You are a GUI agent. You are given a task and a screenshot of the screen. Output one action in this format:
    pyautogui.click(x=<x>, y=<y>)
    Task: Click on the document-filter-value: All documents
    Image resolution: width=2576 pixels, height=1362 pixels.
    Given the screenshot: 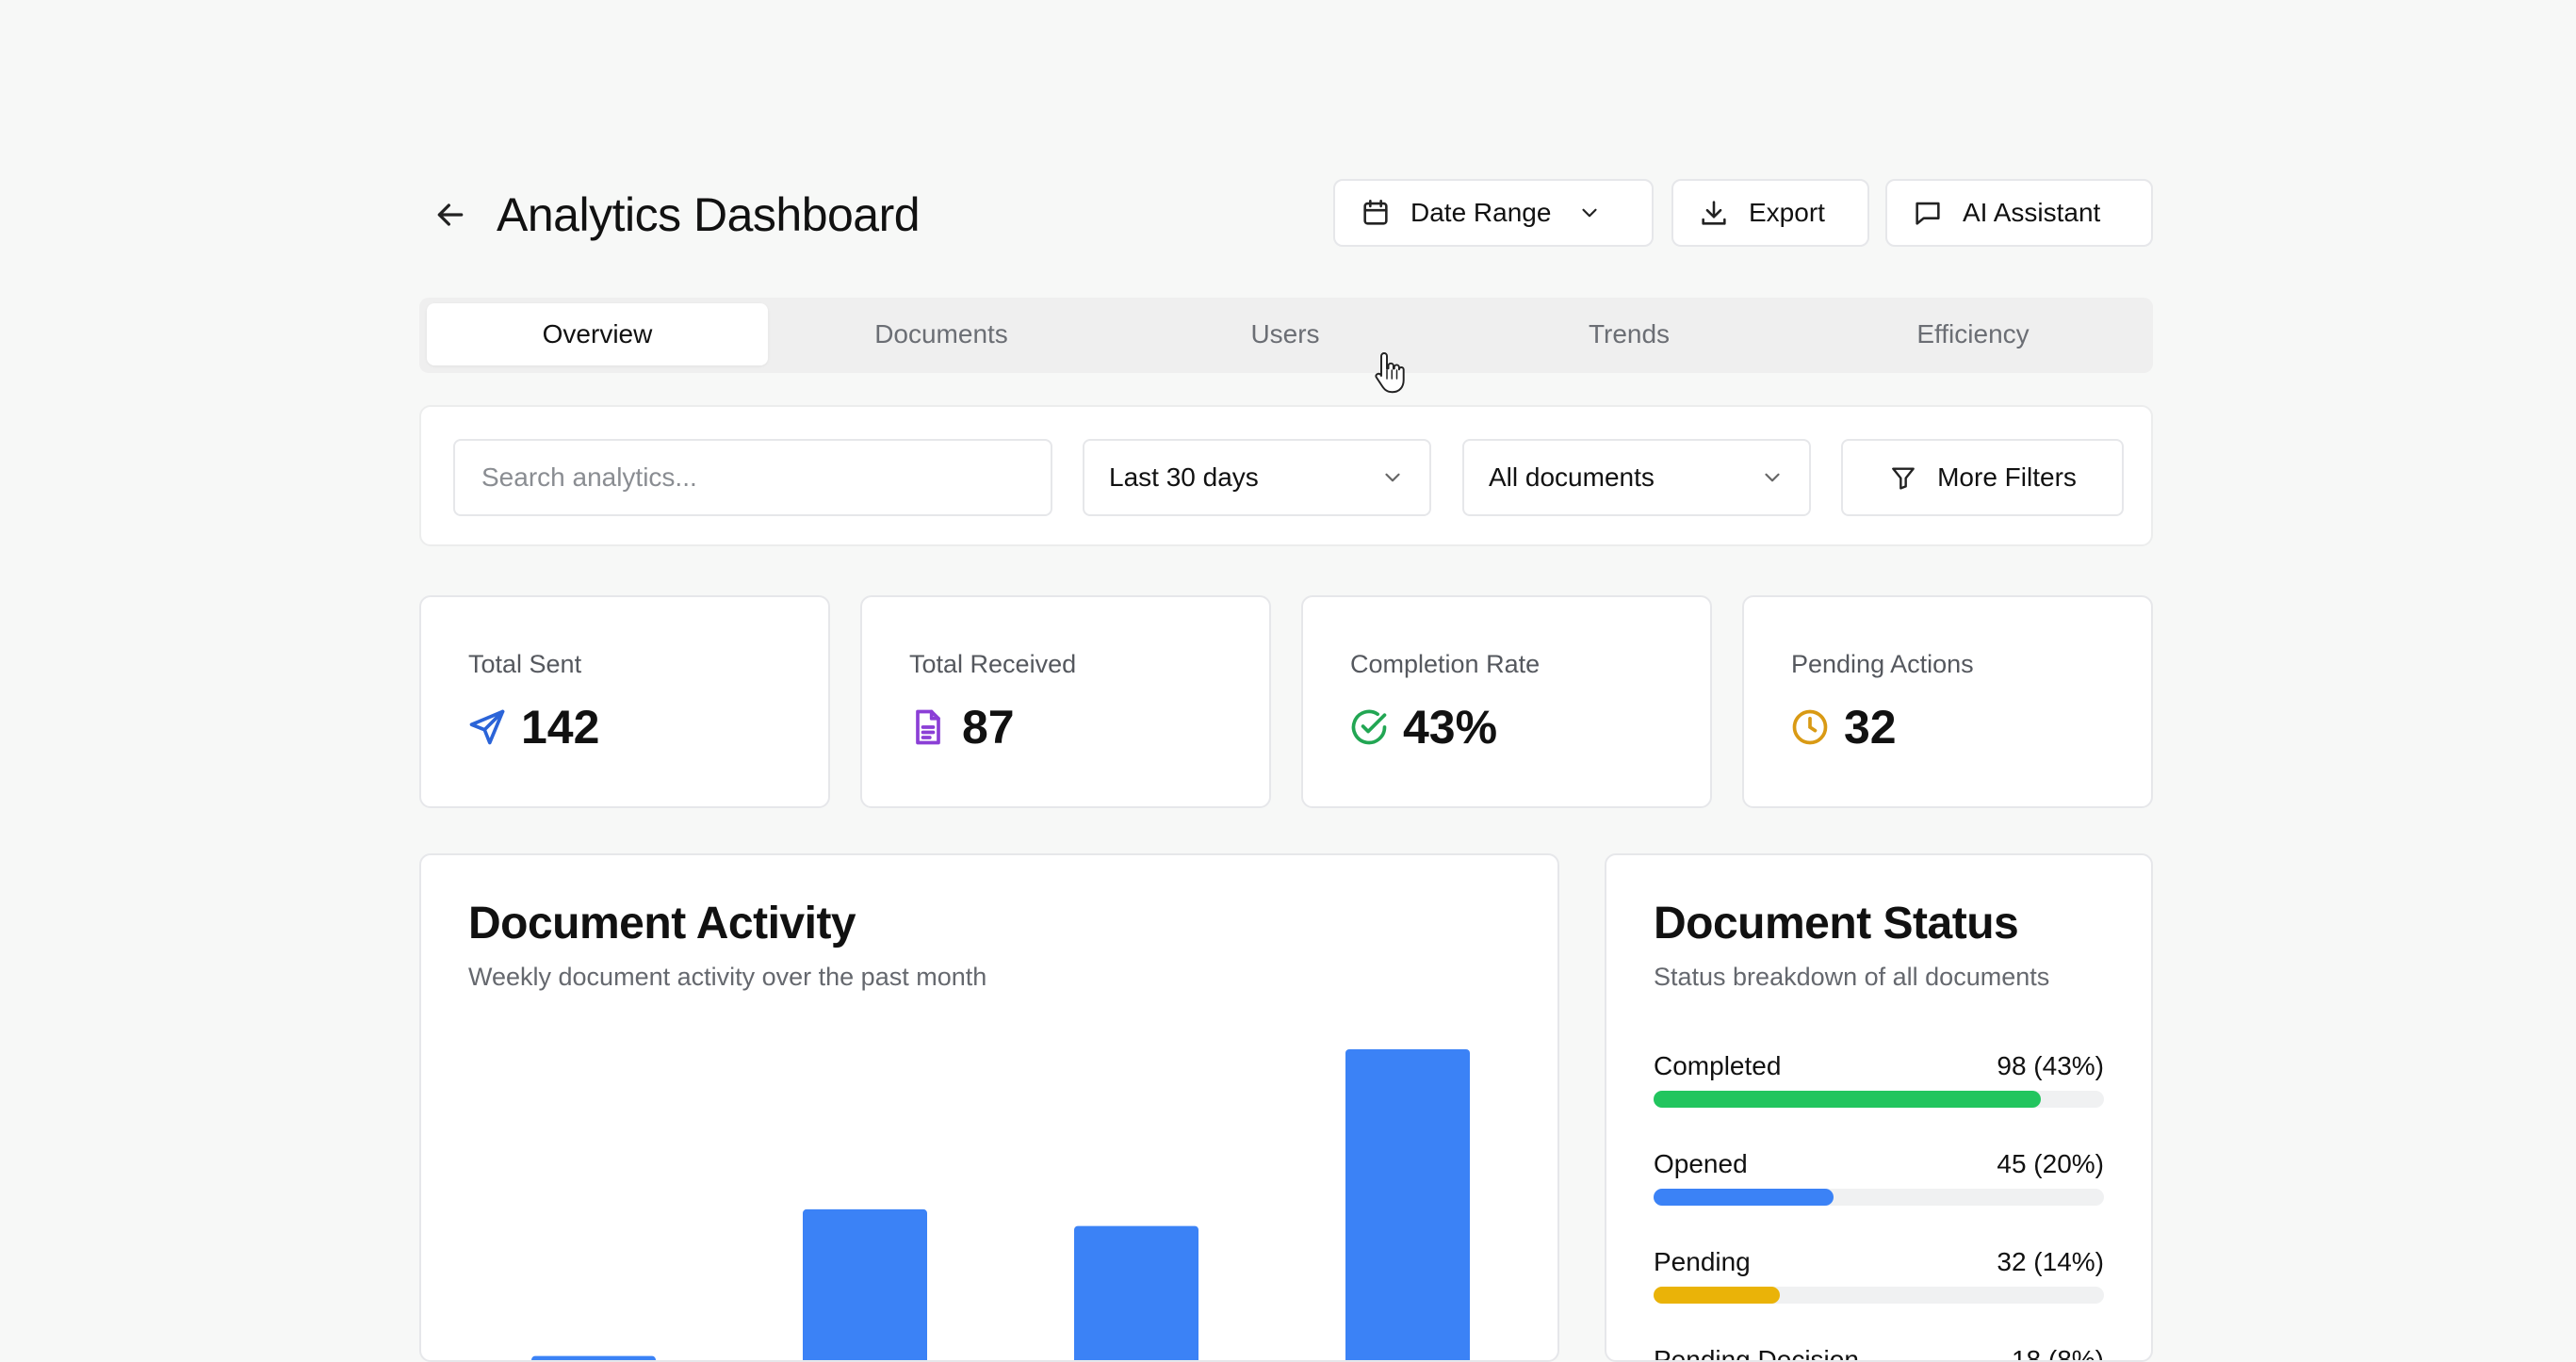 What is the action you would take?
    pyautogui.click(x=1572, y=477)
    